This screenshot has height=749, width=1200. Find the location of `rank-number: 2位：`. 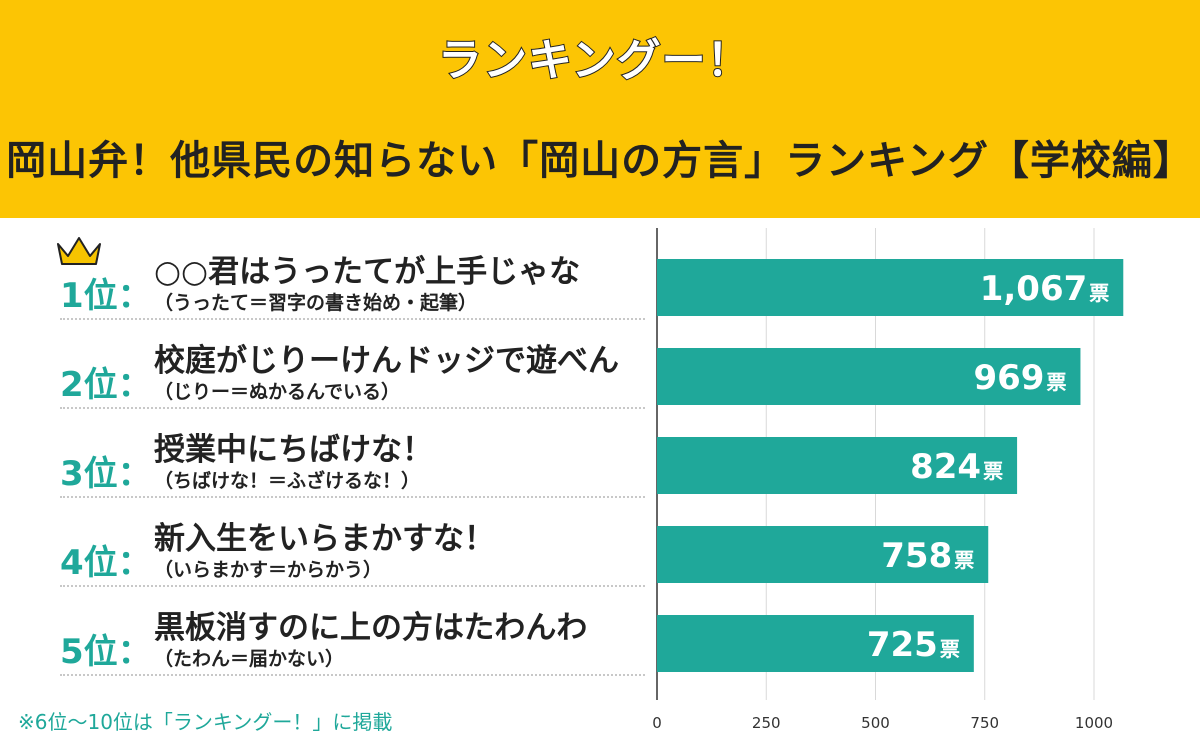

rank-number: 2位： is located at coordinates (106, 385).